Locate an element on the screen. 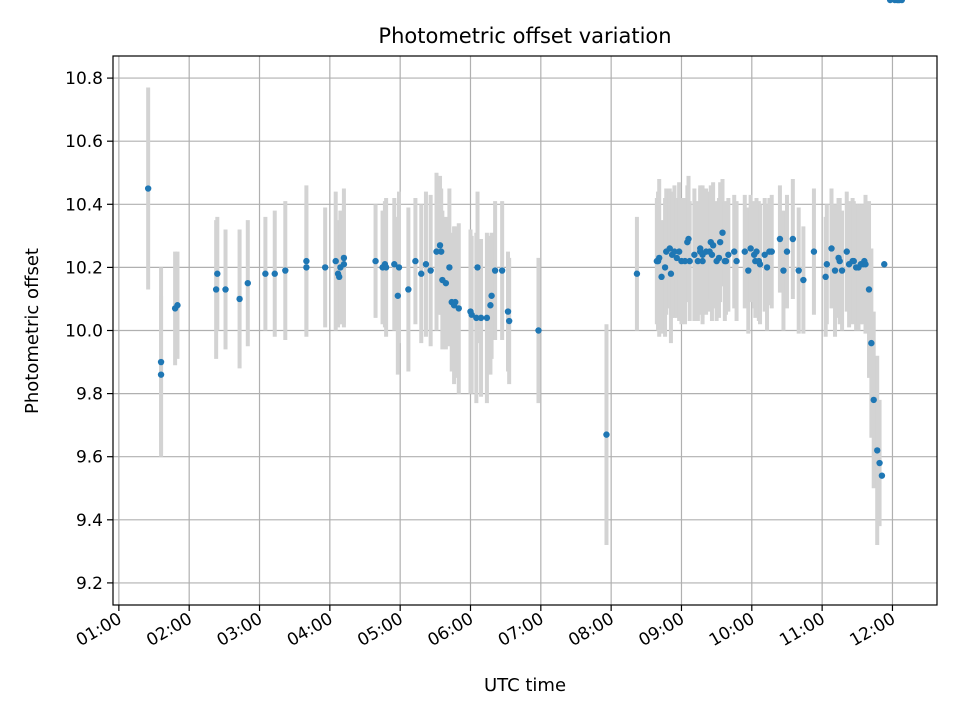 This screenshot has height=720, width=960. y-tick-label: 9.8 is located at coordinates (89, 395).